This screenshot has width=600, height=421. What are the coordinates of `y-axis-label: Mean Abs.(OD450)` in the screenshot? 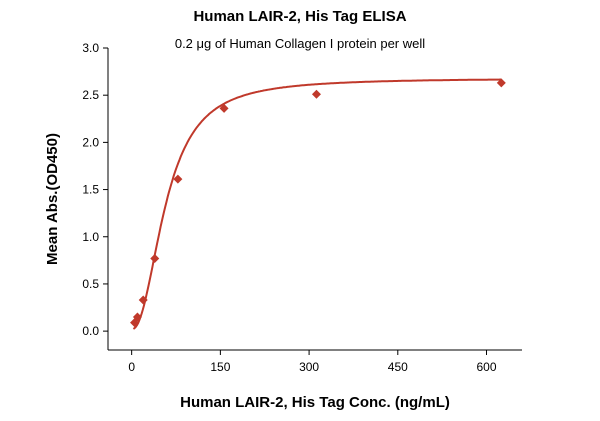 It's located at (52, 199).